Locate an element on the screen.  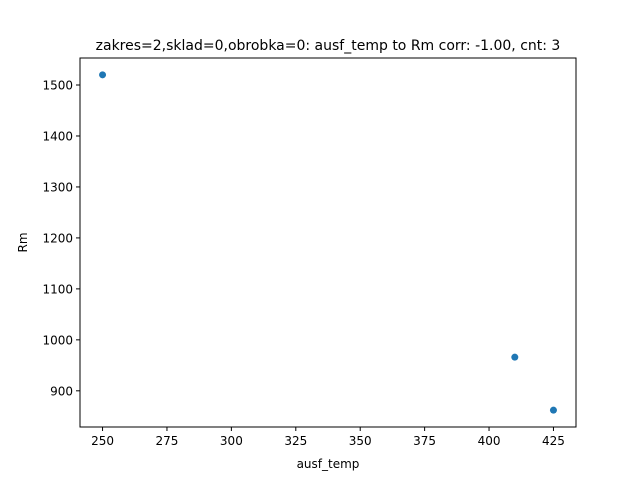
x-ticks: 250 275 300 325 350 375 400 425 is located at coordinates (328, 437).